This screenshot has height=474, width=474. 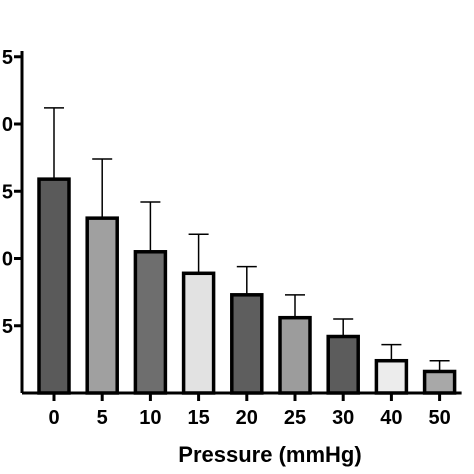 What do you see at coordinates (295, 418) in the screenshot?
I see `x-tick-label-25: 25` at bounding box center [295, 418].